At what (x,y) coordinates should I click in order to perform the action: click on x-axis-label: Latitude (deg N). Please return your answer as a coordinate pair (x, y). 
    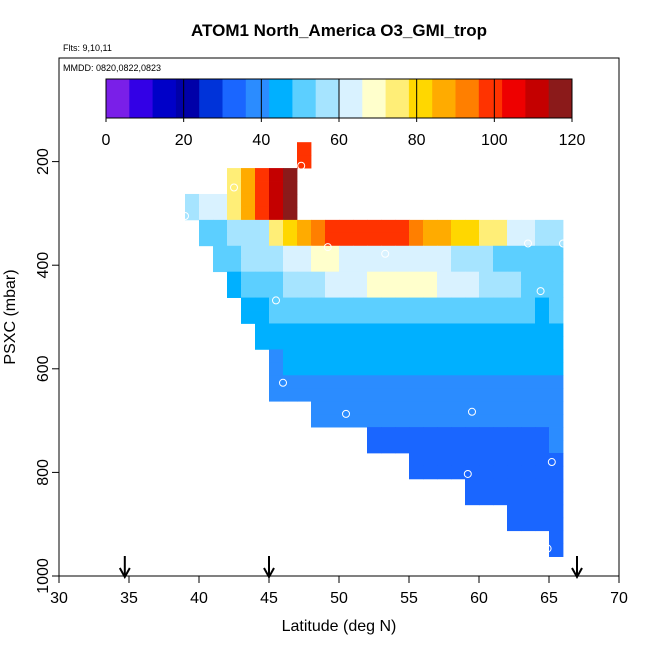
    Looking at the image, I should click on (339, 626).